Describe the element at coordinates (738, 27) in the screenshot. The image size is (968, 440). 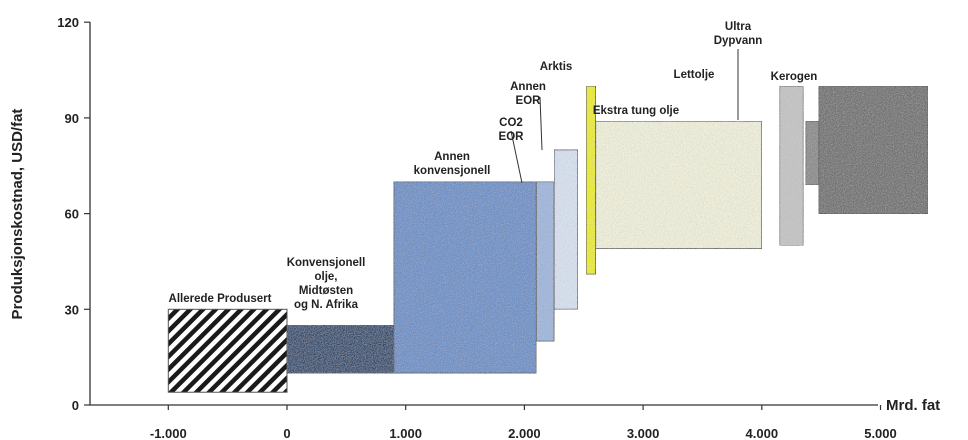
I see `segment-label: Ultra` at that location.